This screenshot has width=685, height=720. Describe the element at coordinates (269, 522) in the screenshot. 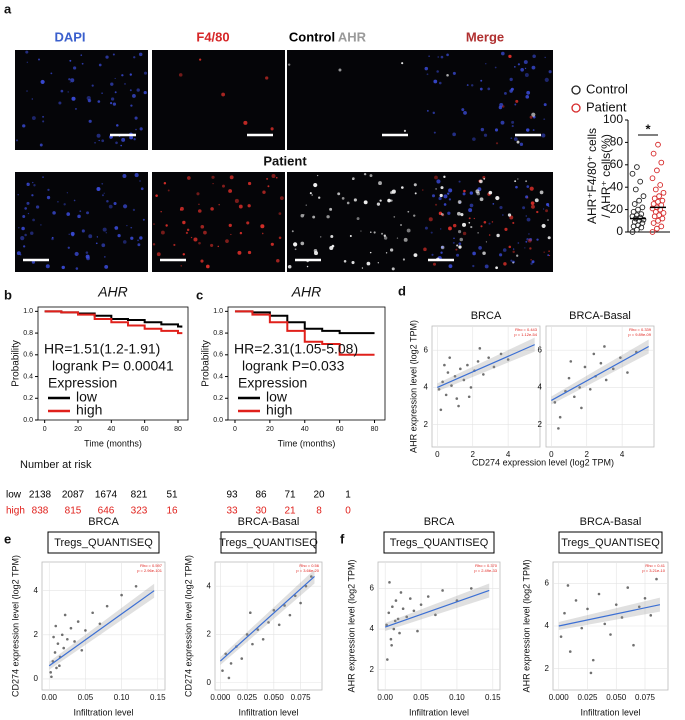

I see `chart-title: BRCA-Basal` at that location.